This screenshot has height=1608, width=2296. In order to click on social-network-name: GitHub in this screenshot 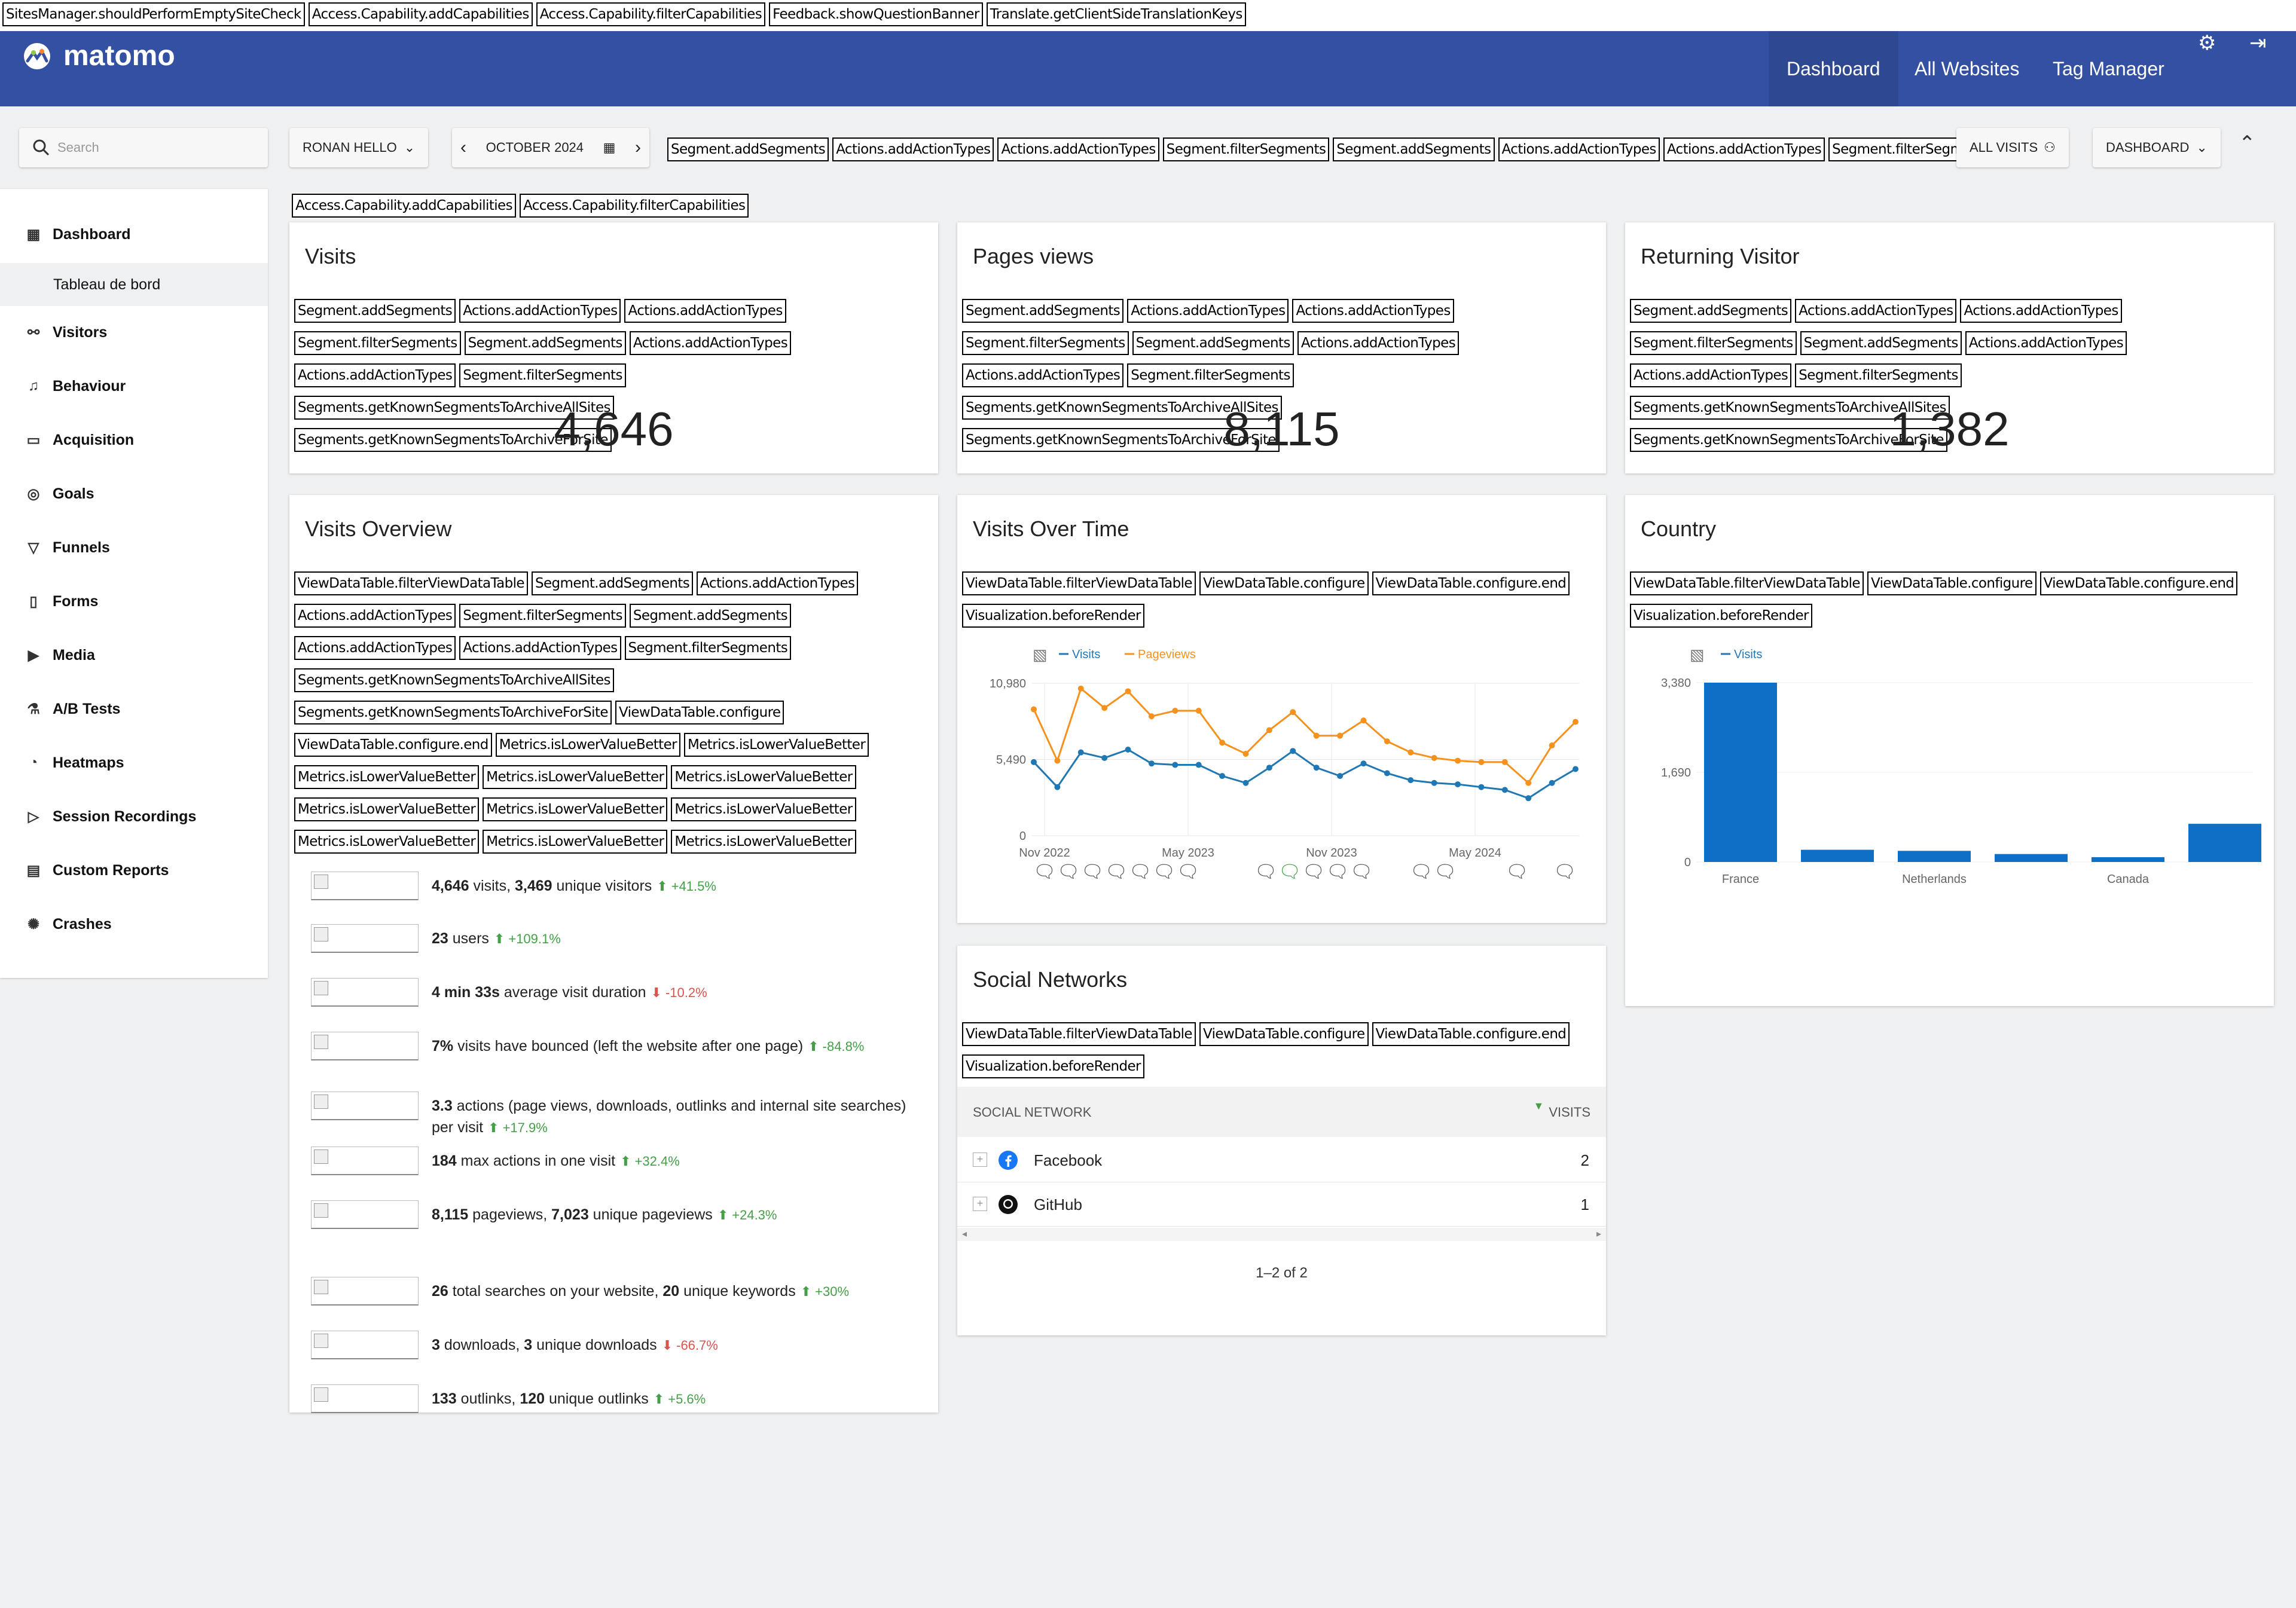, I will do `click(1058, 1204)`.